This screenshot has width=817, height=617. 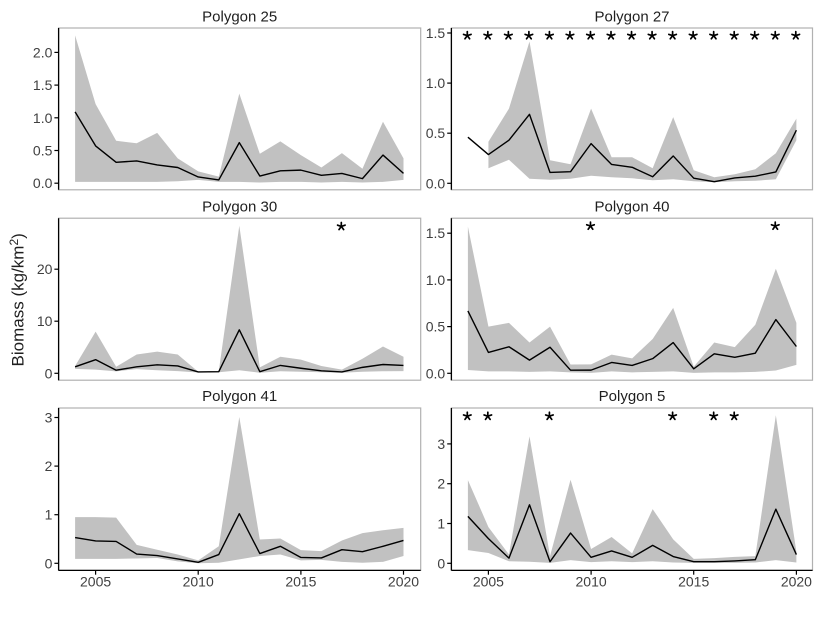 What do you see at coordinates (239, 16) in the screenshot?
I see `svg-text: Polygon 25` at bounding box center [239, 16].